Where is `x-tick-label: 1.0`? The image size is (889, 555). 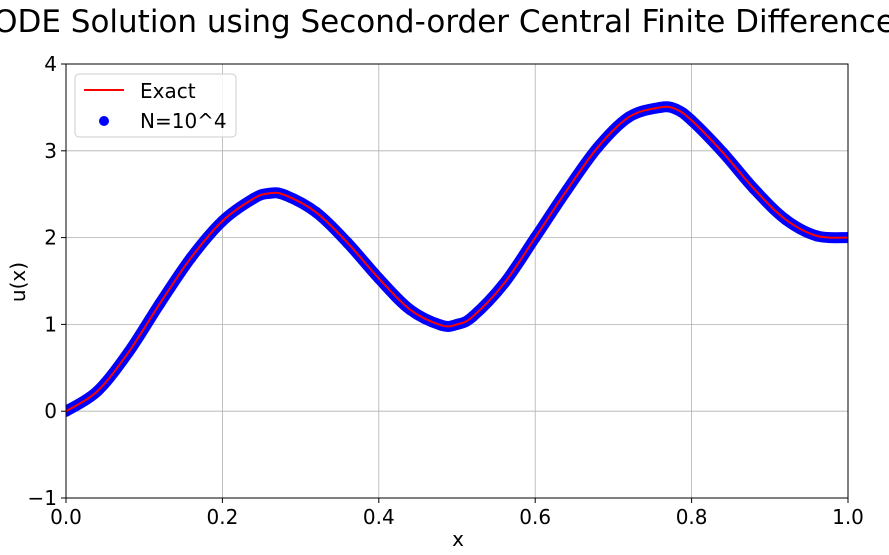
x-tick-label: 1.0 is located at coordinates (848, 517).